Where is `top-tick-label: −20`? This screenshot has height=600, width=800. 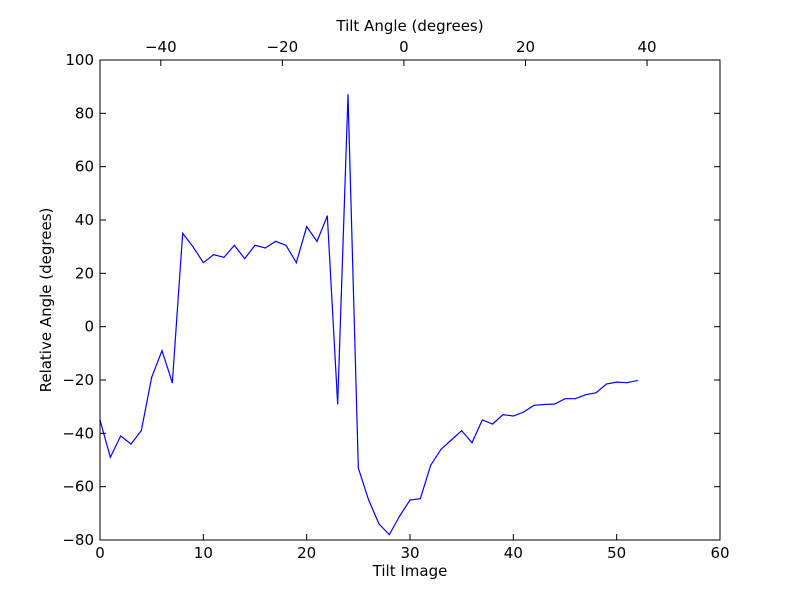
top-tick-label: −20 is located at coordinates (283, 47).